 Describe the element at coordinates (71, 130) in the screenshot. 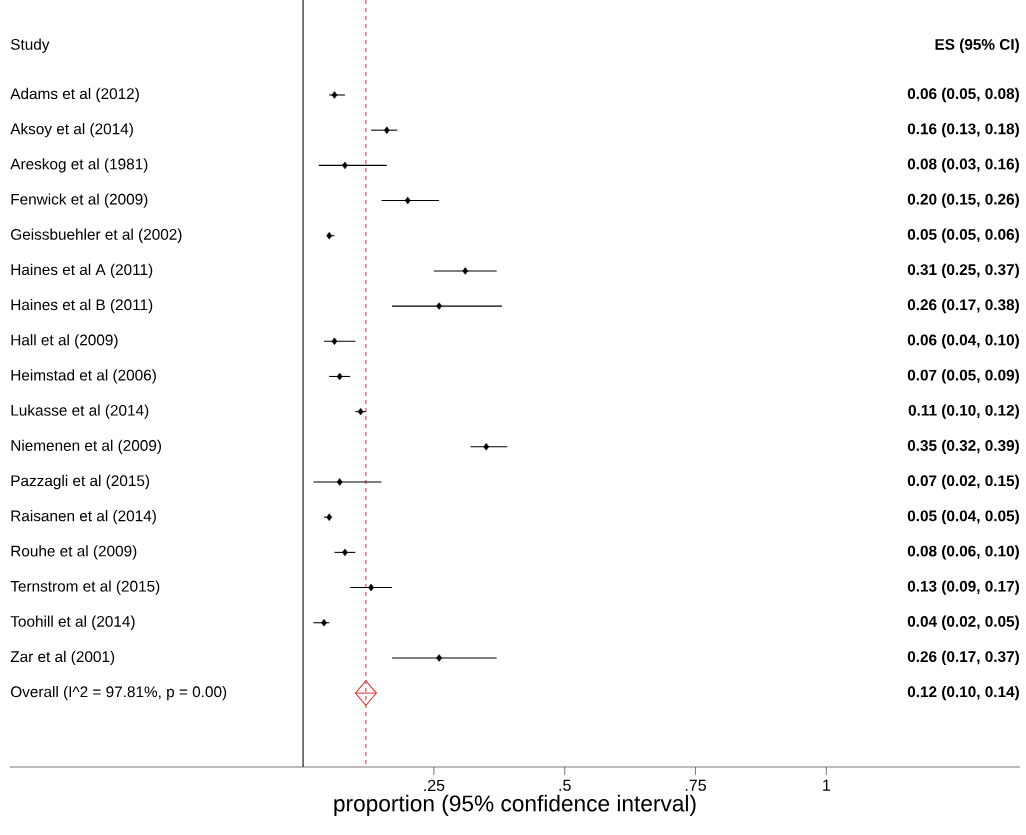

I see `y-tick-label: Aksoy et al (2014)` at that location.